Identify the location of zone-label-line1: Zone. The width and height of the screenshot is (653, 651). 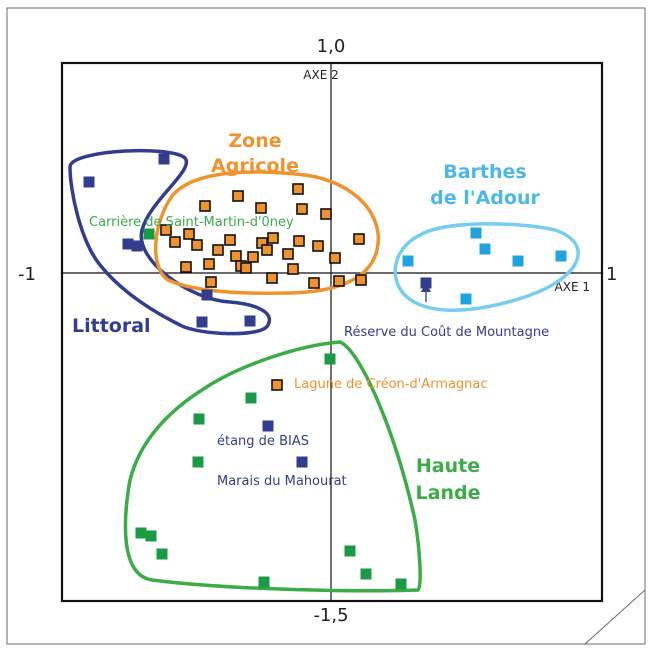
(254, 141).